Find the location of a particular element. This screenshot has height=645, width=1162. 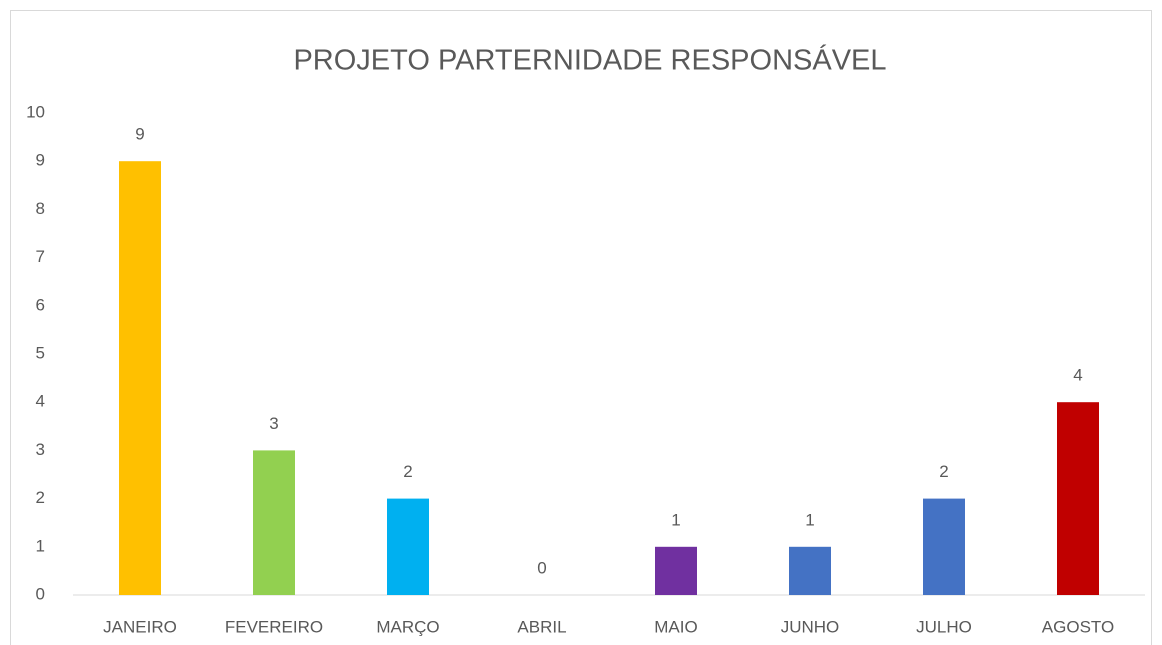

y-tick-label: 2 is located at coordinates (40, 497).